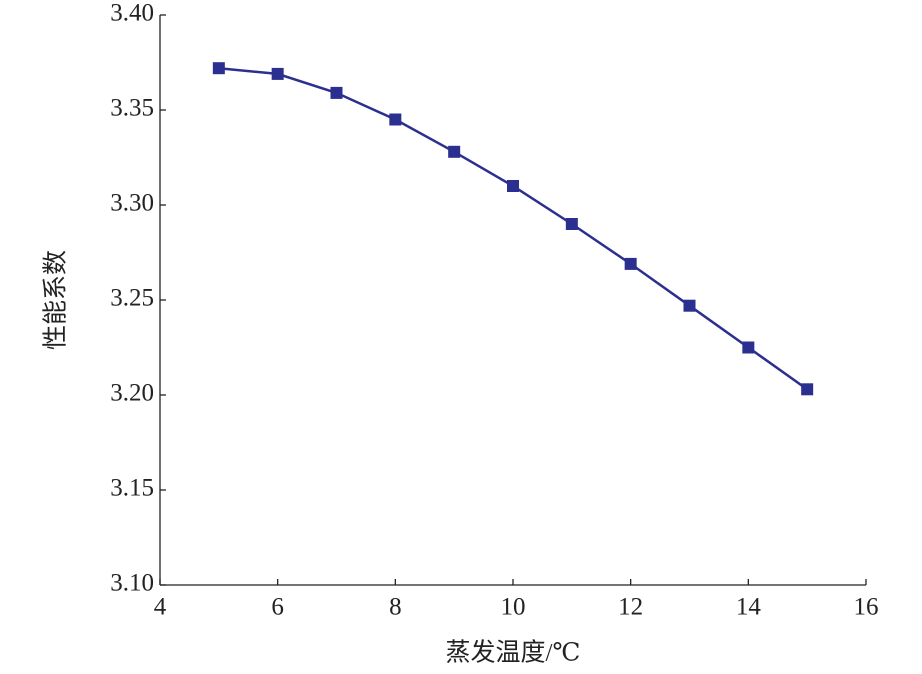 This screenshot has height=674, width=922. What do you see at coordinates (132, 583) in the screenshot?
I see `y-tick-label: 3.10` at bounding box center [132, 583].